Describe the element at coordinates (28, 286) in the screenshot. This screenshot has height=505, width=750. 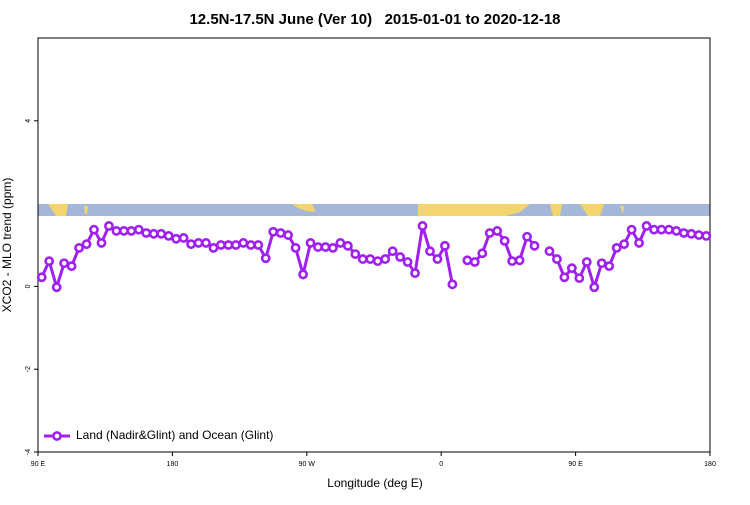
I see `y-tick-label: 0` at that location.